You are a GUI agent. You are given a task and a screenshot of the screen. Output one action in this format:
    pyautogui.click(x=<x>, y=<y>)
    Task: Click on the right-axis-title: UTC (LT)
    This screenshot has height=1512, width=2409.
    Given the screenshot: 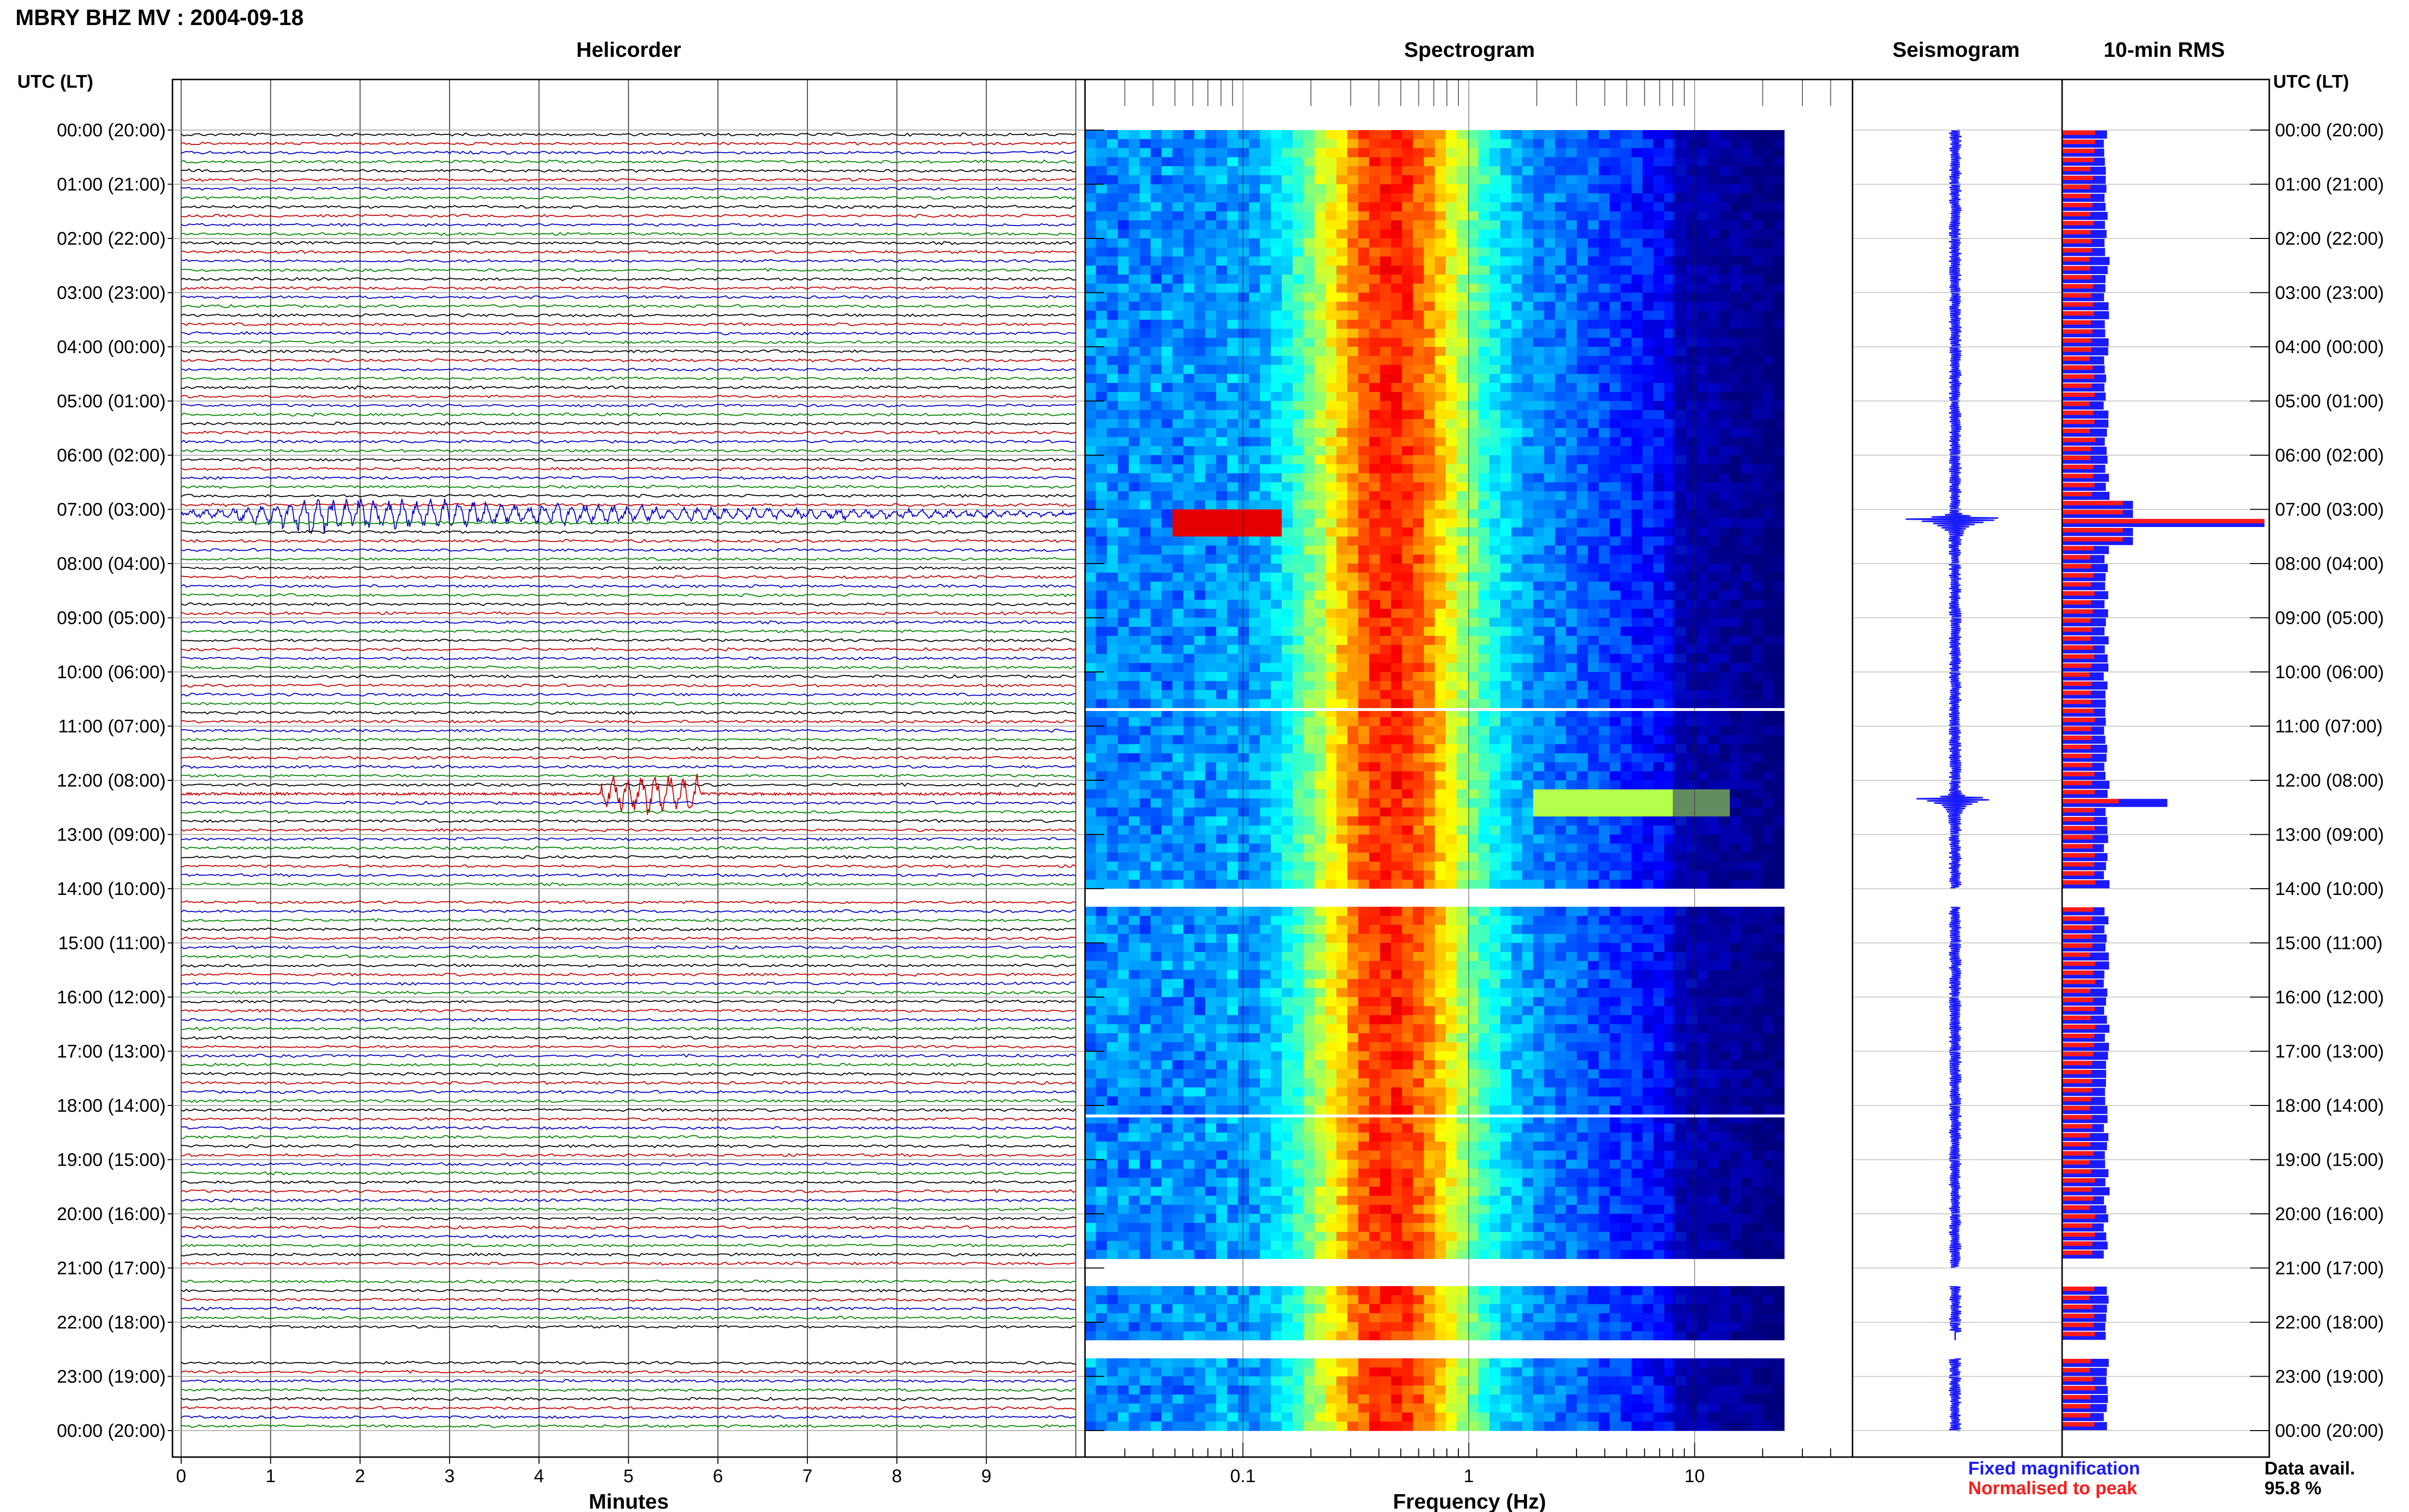 What is the action you would take?
    pyautogui.click(x=2311, y=82)
    